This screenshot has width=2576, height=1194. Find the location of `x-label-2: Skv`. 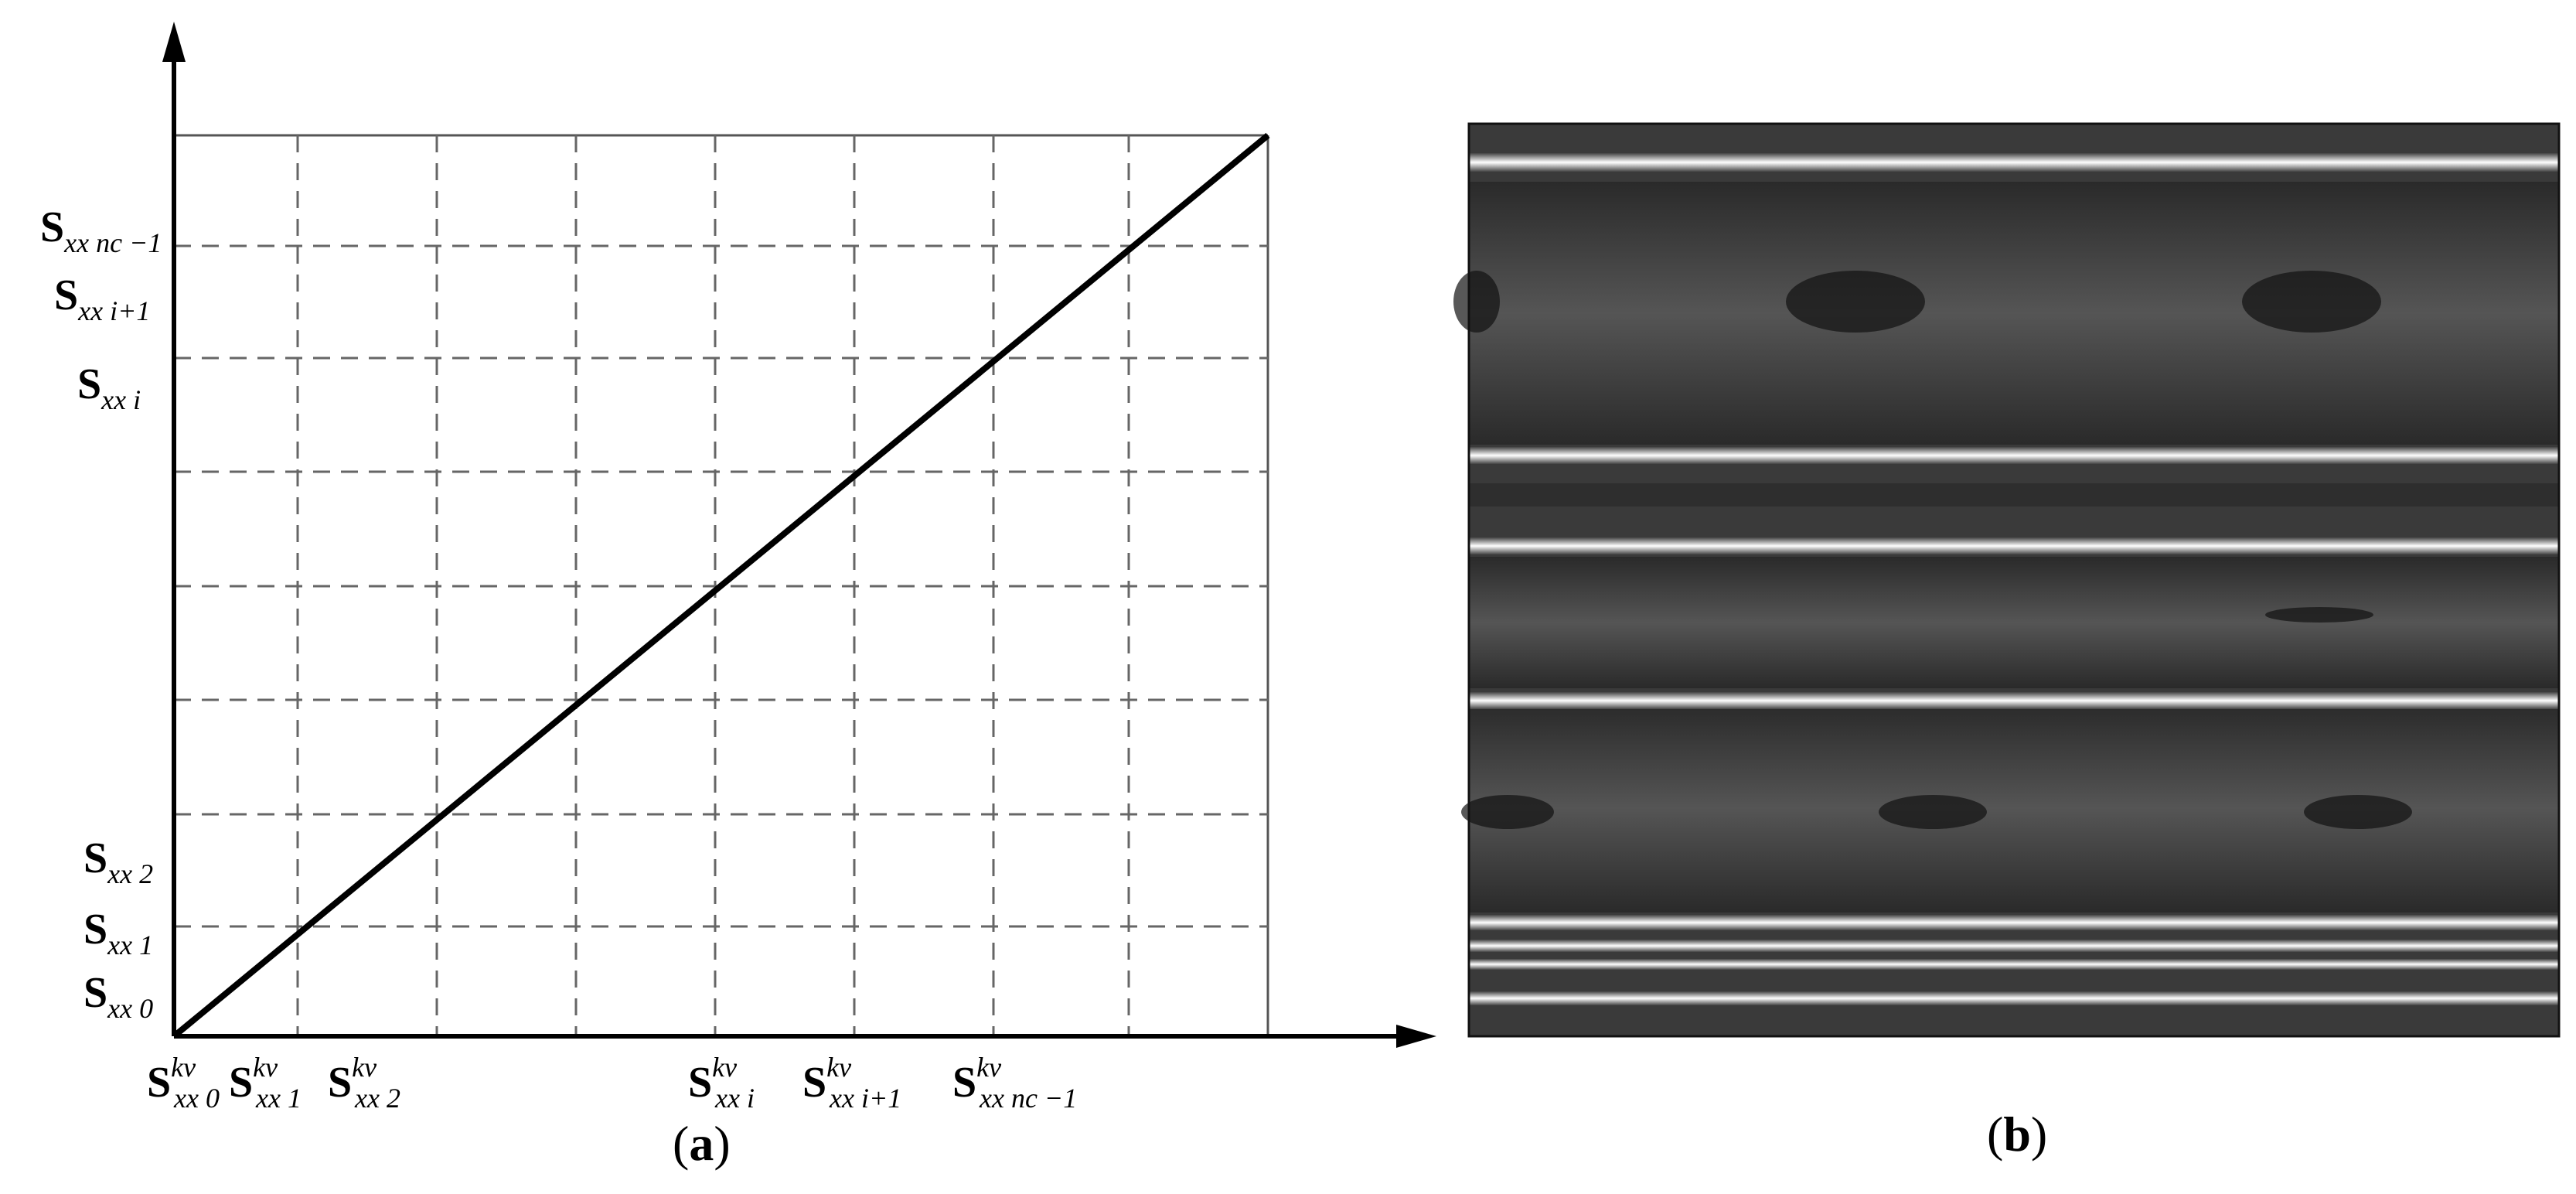

x-label-2: Skv is located at coordinates (352, 1079).